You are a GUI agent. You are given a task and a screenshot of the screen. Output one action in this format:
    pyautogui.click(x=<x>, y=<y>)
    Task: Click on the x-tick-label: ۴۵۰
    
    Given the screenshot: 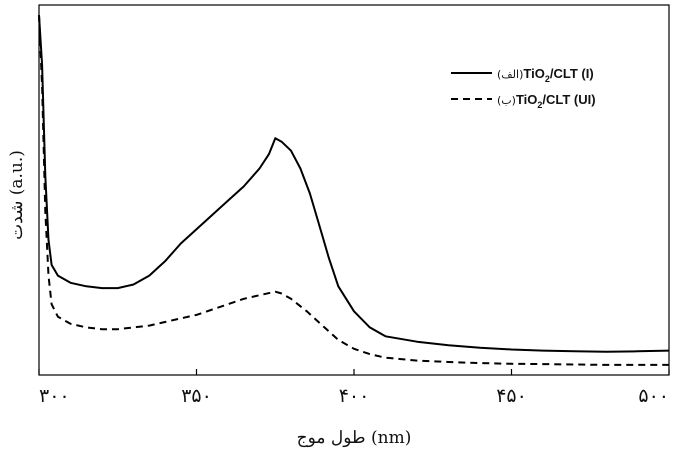 What is the action you would take?
    pyautogui.click(x=511, y=396)
    